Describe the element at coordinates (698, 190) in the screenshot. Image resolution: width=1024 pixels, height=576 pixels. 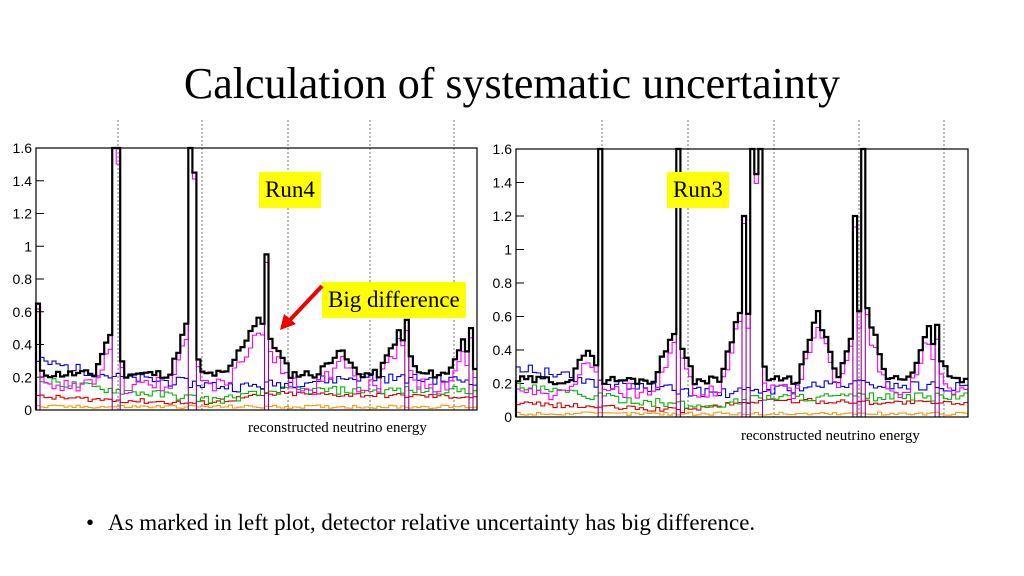
I see `run3-label: Run3` at that location.